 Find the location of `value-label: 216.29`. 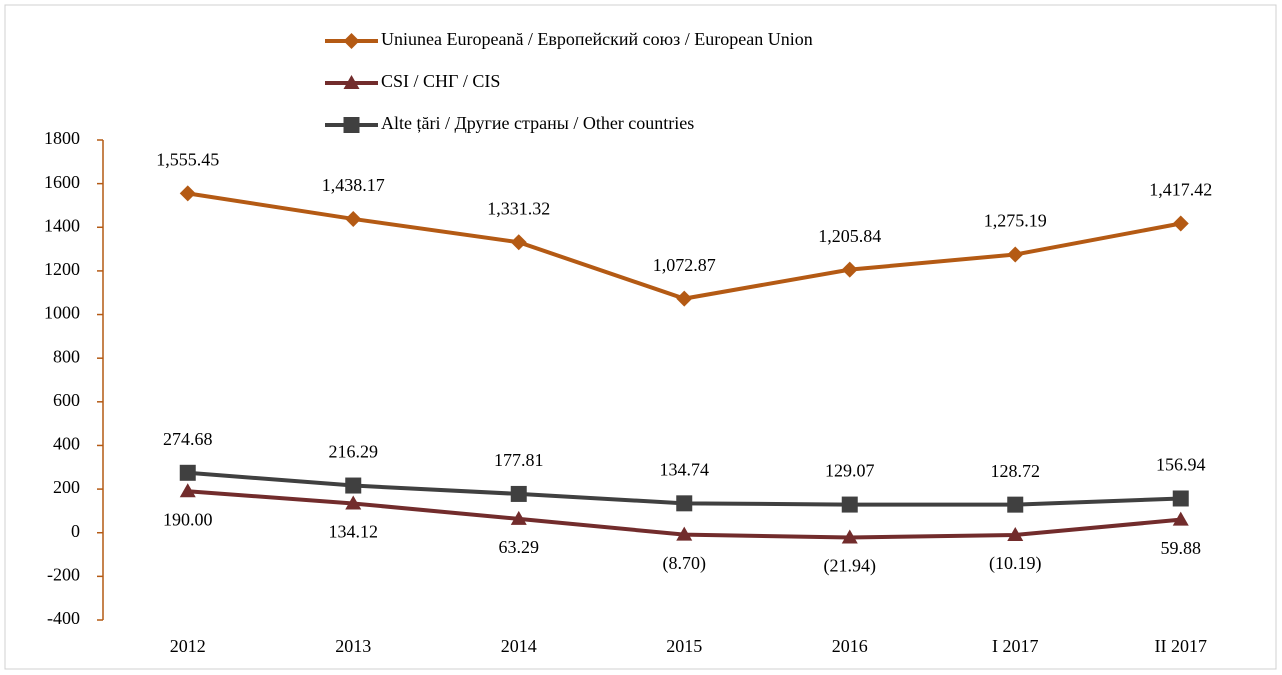

value-label: 216.29 is located at coordinates (354, 452).